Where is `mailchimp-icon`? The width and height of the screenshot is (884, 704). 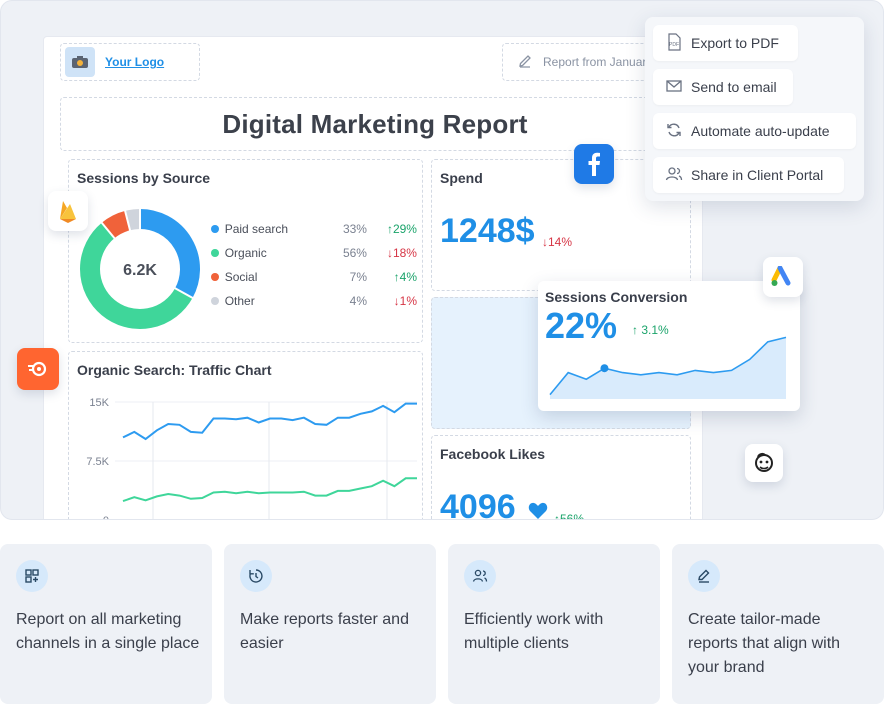 mailchimp-icon is located at coordinates (764, 463).